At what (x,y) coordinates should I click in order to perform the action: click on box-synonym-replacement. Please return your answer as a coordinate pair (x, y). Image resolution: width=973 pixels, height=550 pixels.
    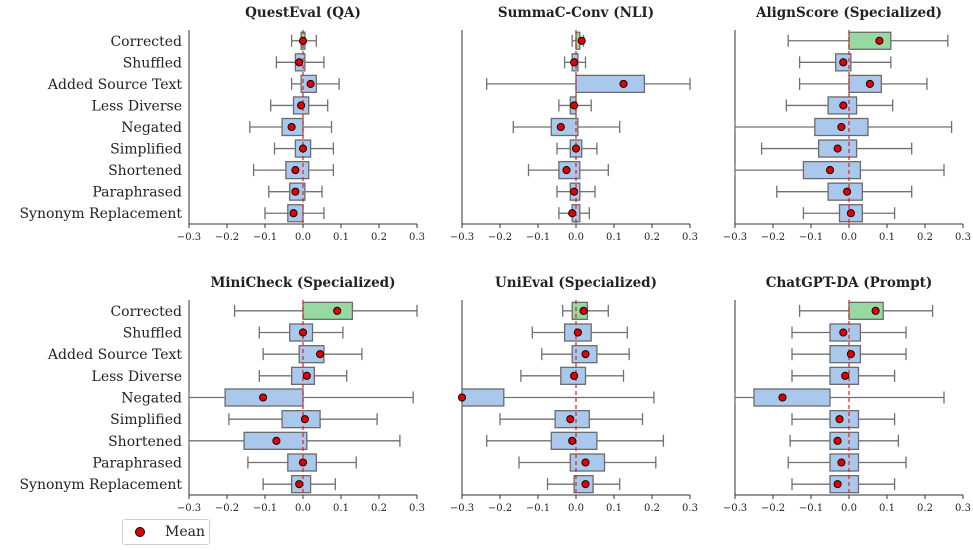
    Looking at the image, I should click on (843, 484).